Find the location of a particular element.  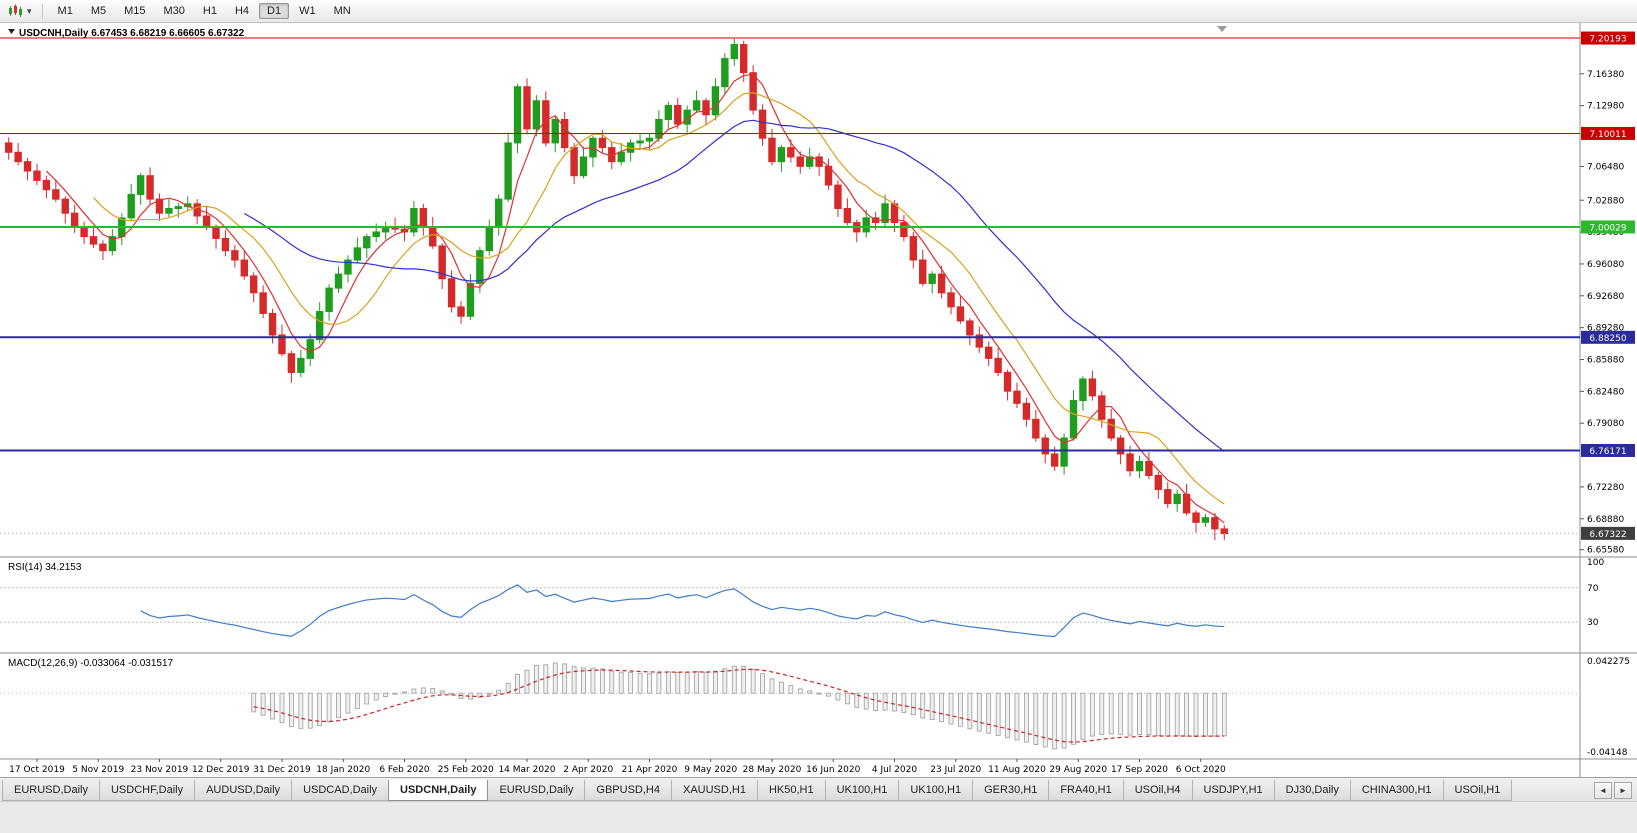

price-tick-label: 7.16380 is located at coordinates (1605, 75).